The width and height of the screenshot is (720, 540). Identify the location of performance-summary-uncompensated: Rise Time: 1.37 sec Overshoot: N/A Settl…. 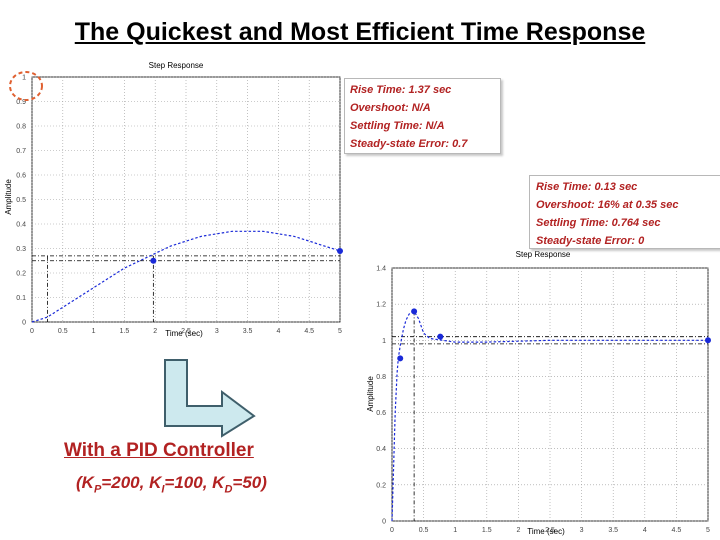
(422, 116).